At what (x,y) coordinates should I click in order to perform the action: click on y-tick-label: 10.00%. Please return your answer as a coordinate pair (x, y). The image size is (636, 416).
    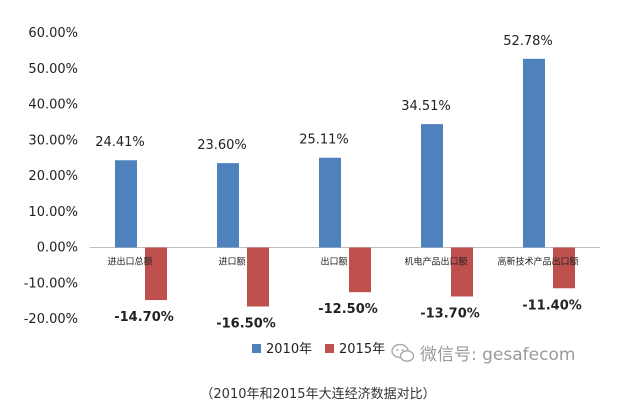
    Looking at the image, I should click on (53, 212).